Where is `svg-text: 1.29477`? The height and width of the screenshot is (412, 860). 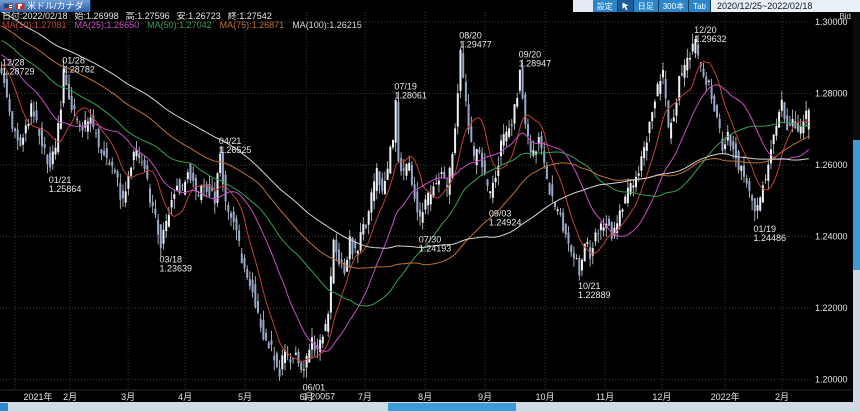
svg-text: 1.29477 is located at coordinates (475, 45).